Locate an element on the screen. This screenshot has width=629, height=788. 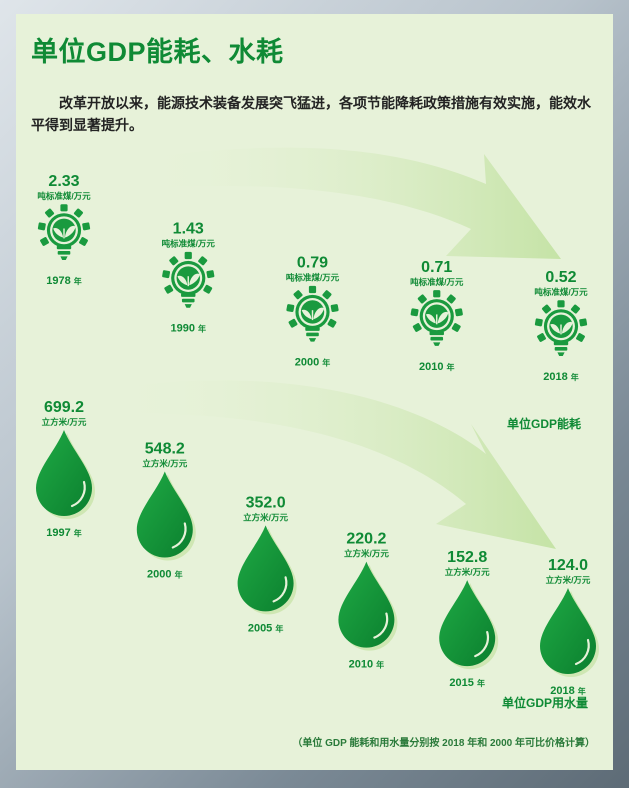
water-series-label: 单位GDP用水量 is located at coordinates (545, 702).